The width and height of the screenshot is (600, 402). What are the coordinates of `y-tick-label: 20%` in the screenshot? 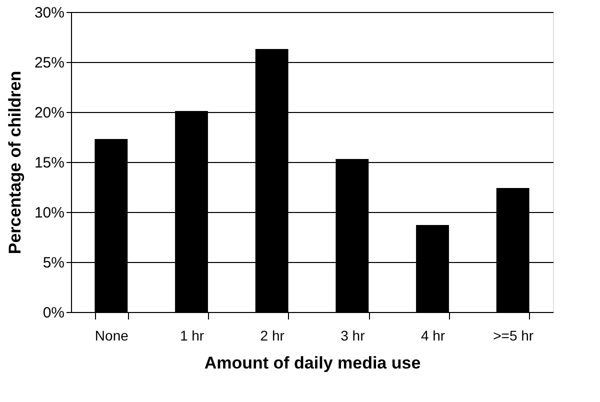 It's located at (49, 113).